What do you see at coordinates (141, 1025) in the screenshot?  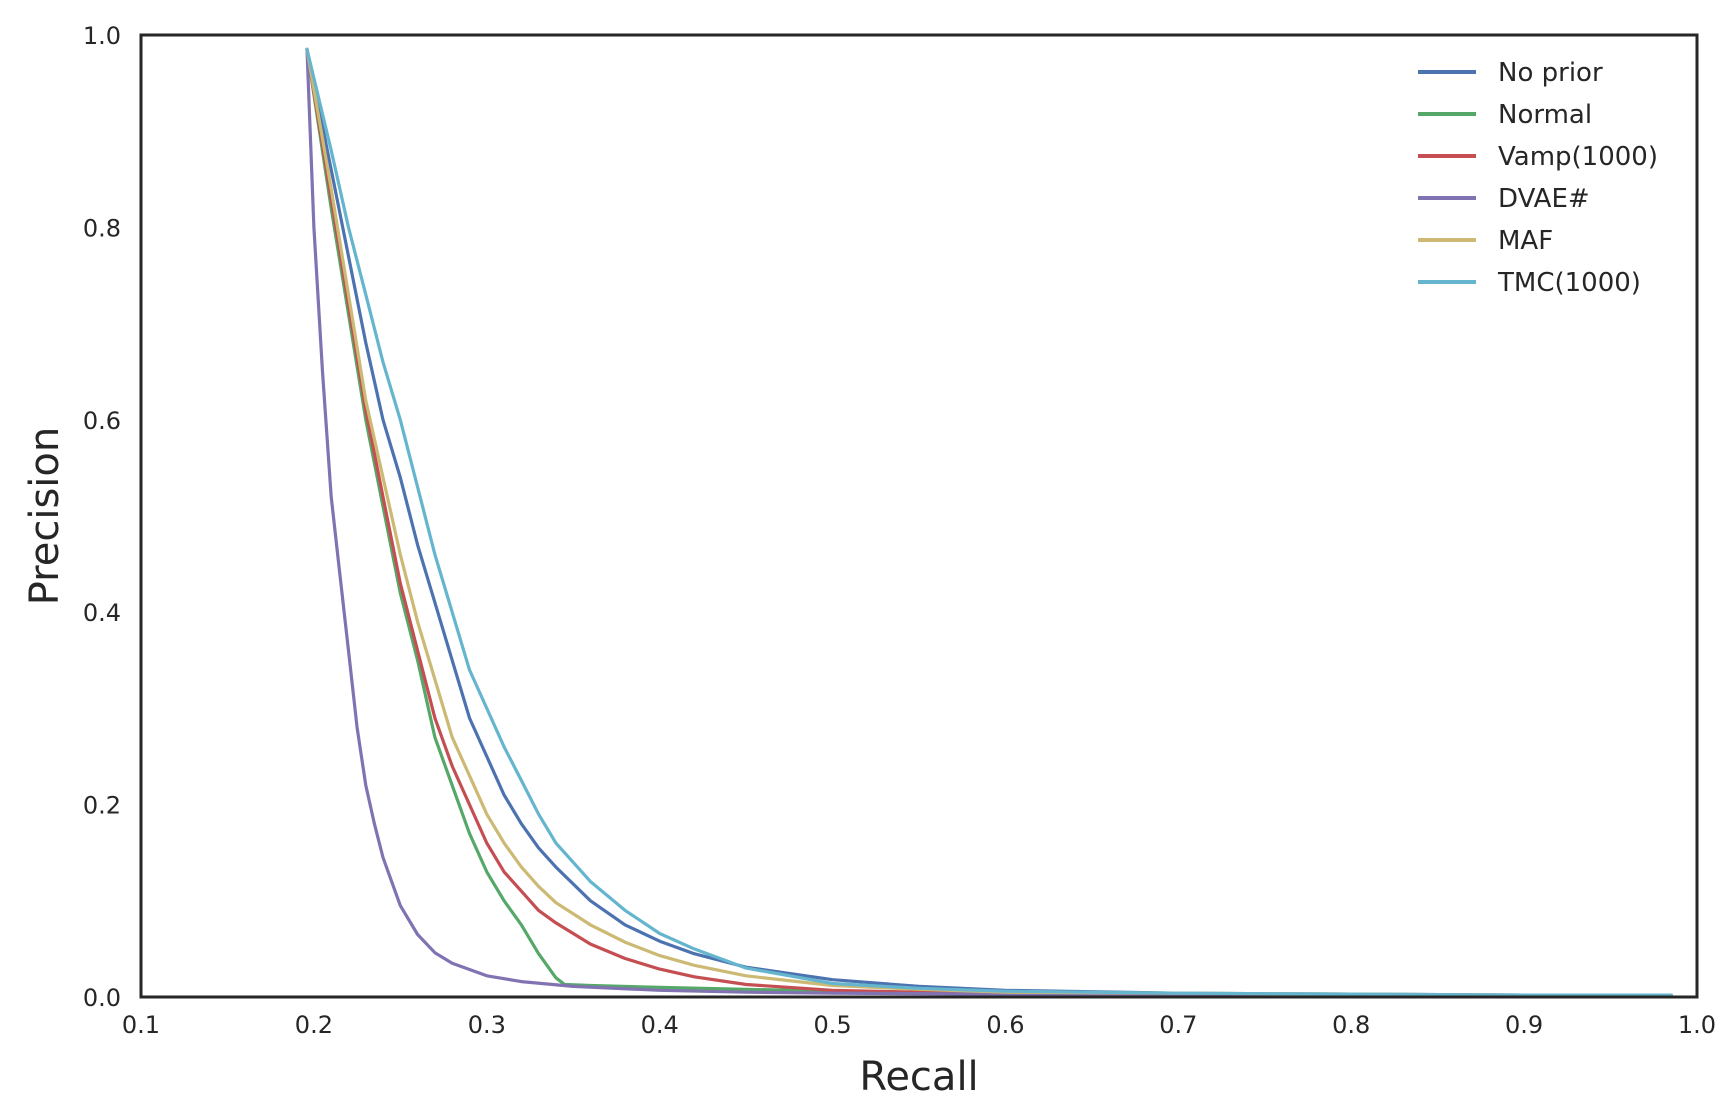 I see `x-tick-label: 0.1` at bounding box center [141, 1025].